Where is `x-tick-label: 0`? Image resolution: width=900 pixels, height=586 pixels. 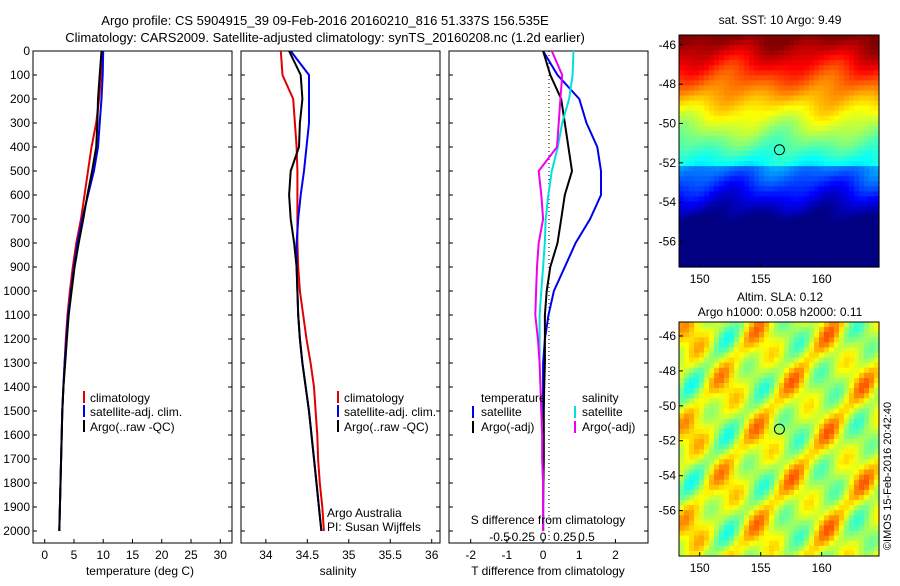
x-tick-label: 0 is located at coordinates (44, 555).